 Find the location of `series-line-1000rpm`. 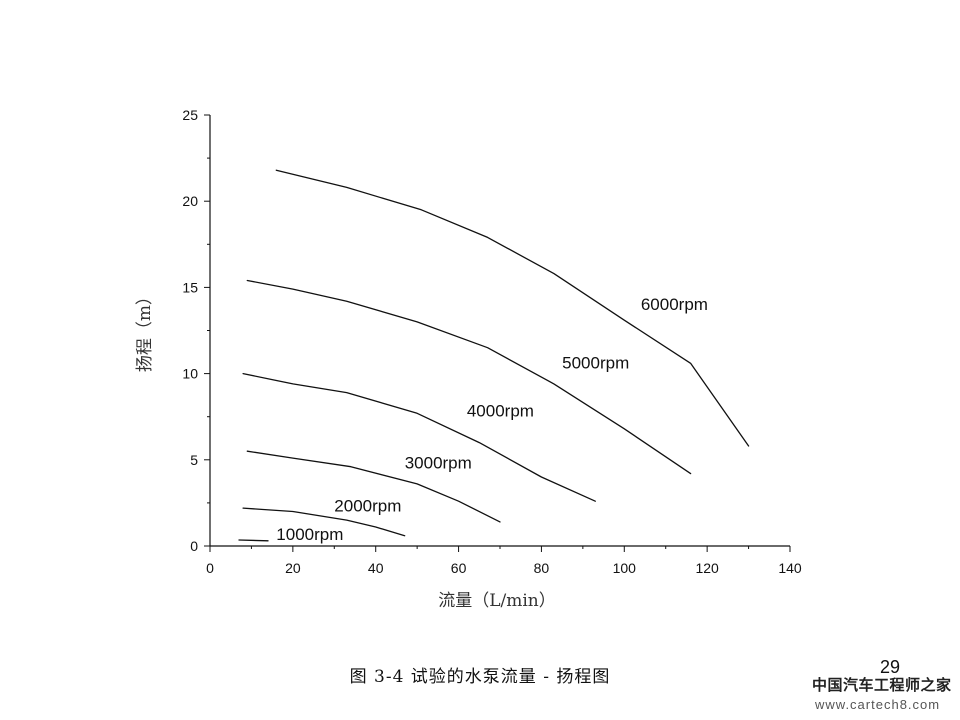

series-line-1000rpm is located at coordinates (253, 540).